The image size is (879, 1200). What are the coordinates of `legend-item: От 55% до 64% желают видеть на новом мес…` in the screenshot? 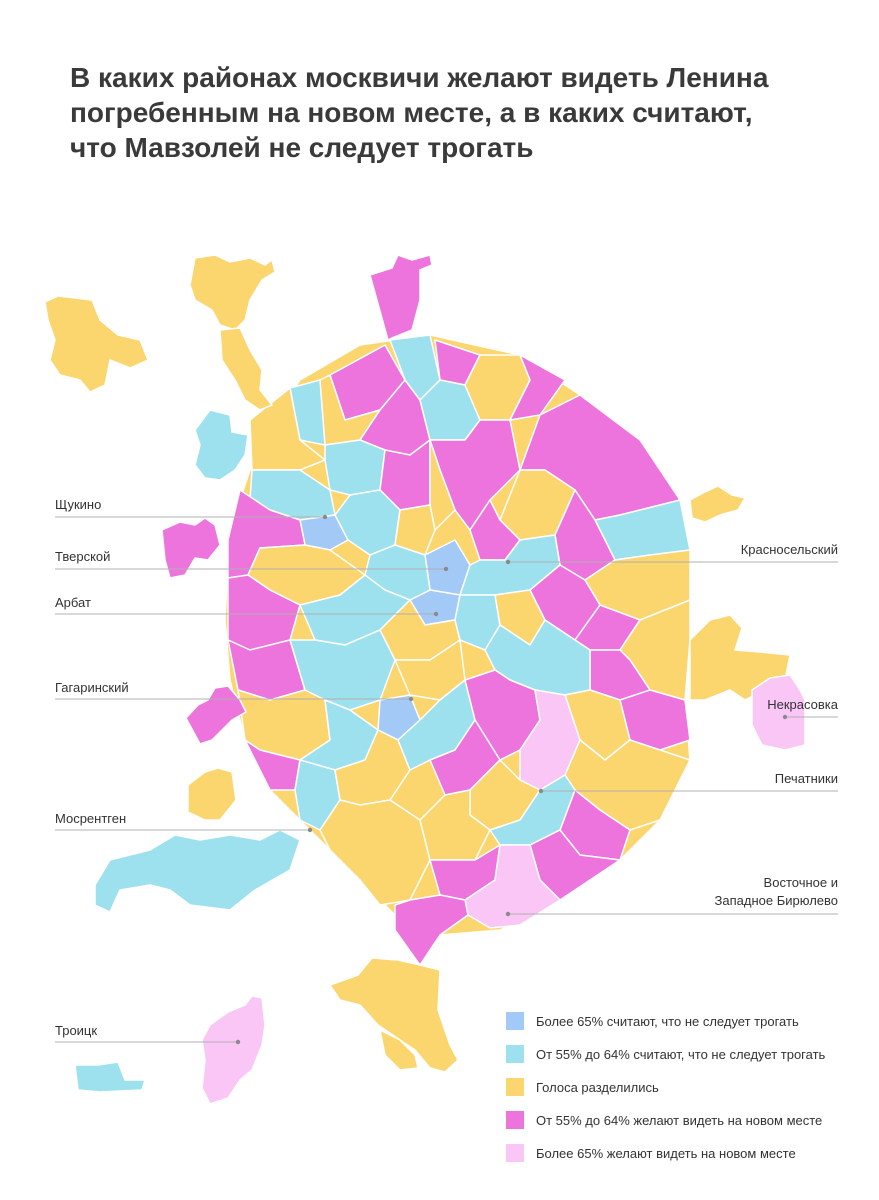 It's located at (665, 1120).